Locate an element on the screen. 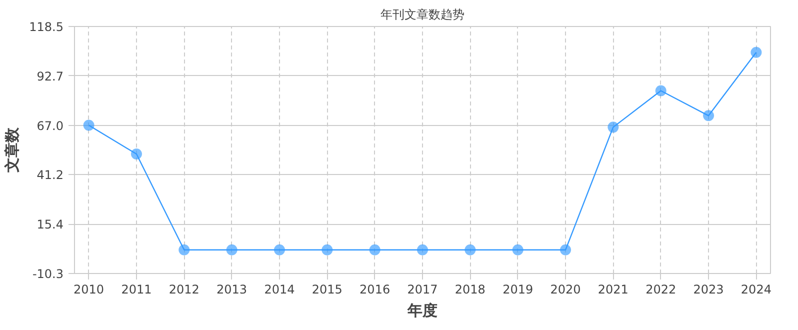 This screenshot has width=798, height=330. x-tick-label: 2011 is located at coordinates (136, 289).